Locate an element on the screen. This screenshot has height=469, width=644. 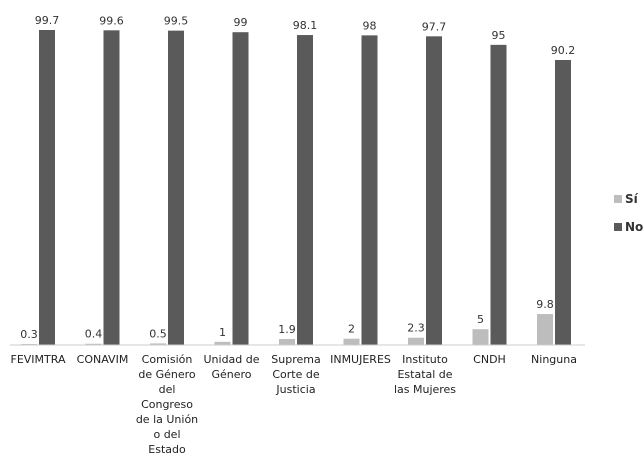
x-tick-label: Suprema Corte de Justicia is located at coordinates (296, 374).